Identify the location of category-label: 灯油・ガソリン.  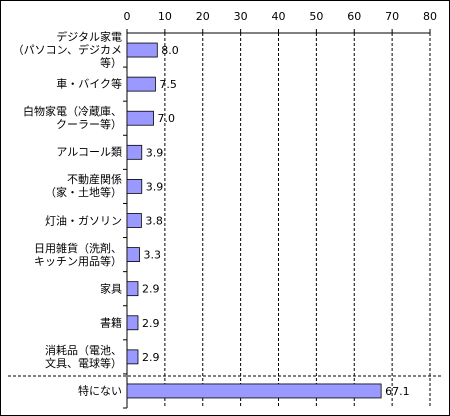
(83, 220).